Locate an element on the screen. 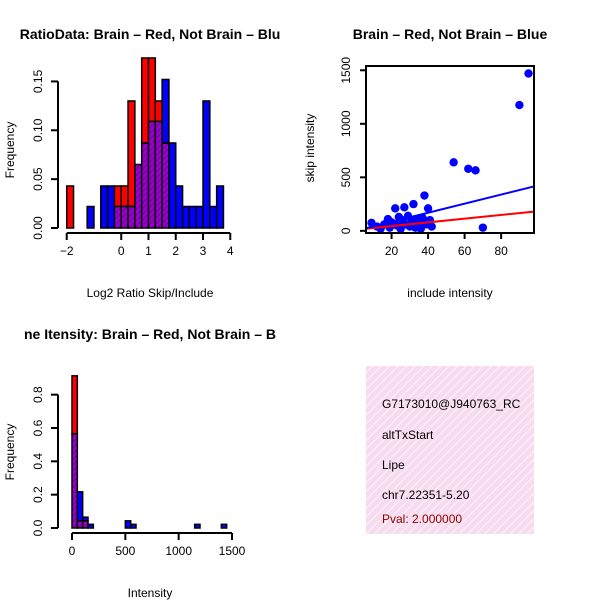  ratio-x-tick-label: 2 is located at coordinates (175, 251).